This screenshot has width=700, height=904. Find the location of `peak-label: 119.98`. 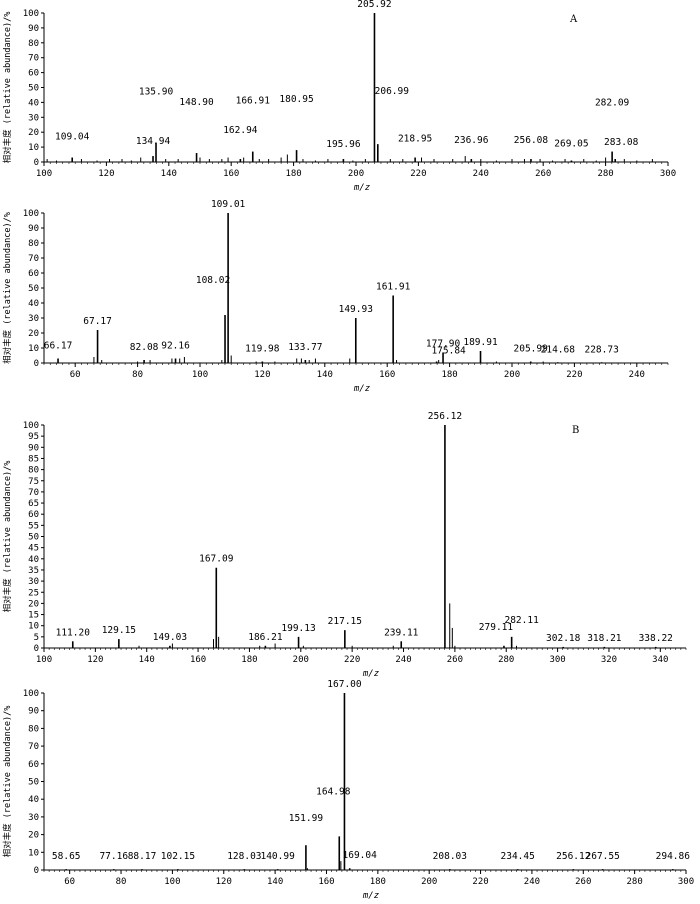

peak-label: 119.98 is located at coordinates (262, 349).